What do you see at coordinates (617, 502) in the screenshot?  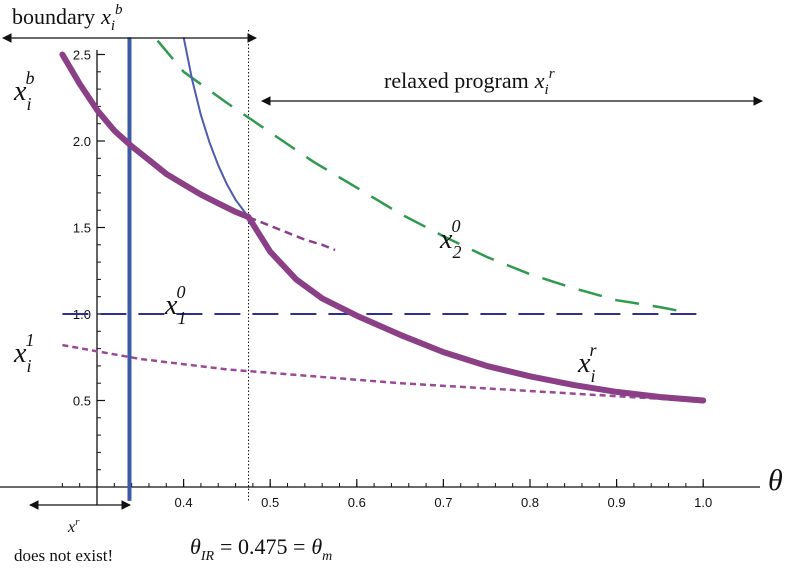 I see `x-tick-label: 0.9` at bounding box center [617, 502].